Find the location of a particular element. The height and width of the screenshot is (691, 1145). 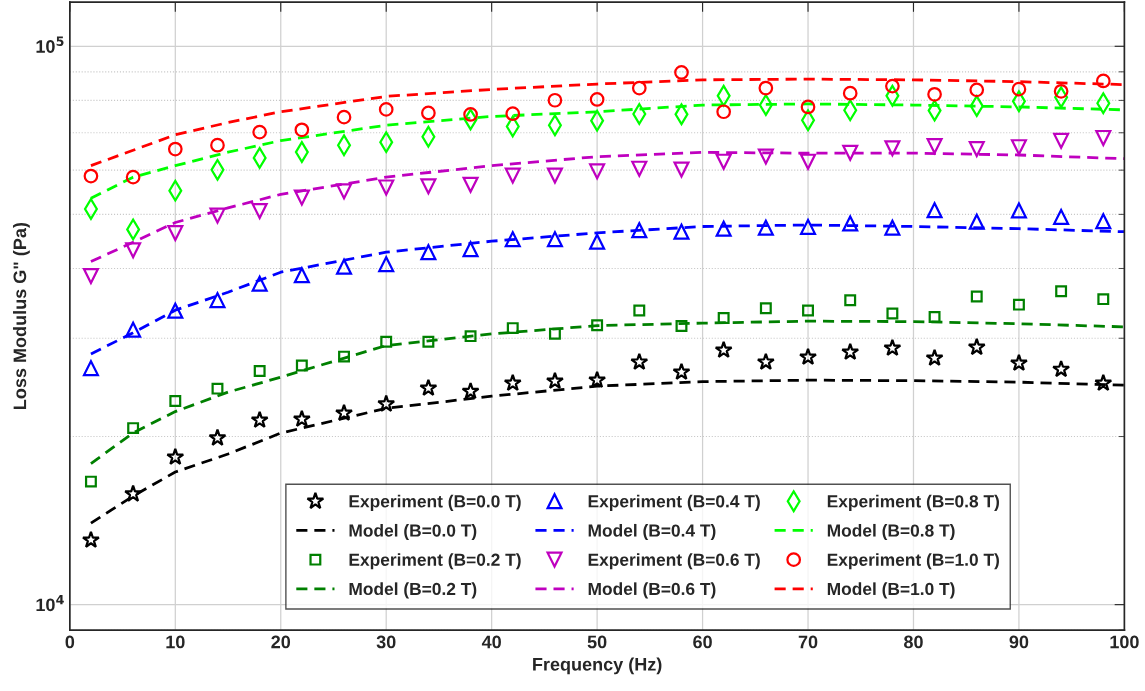

x-tick-label: 80 is located at coordinates (913, 642).